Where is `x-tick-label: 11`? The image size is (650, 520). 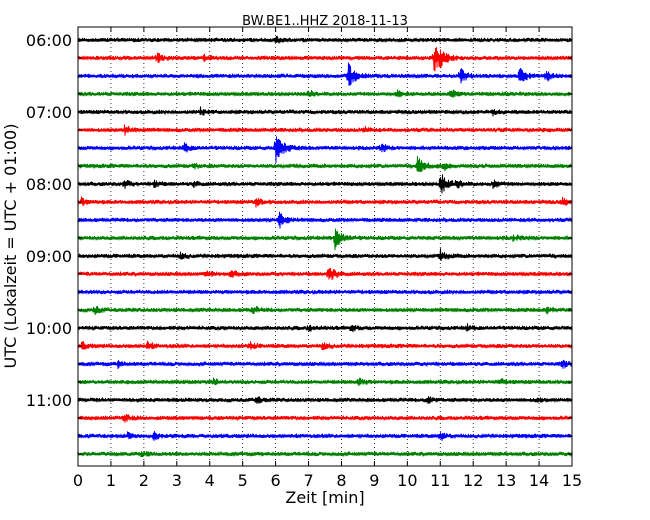
x-tick-label: 11 is located at coordinates (440, 480).